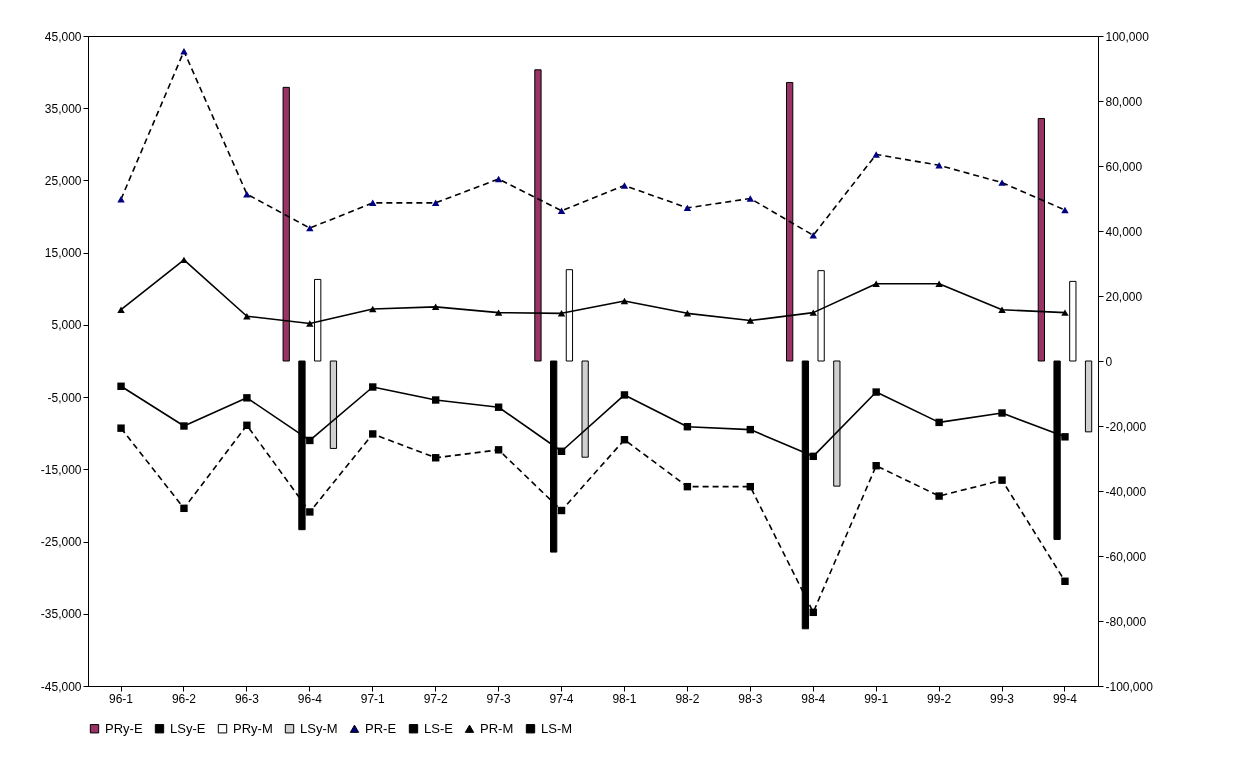 This screenshot has width=1242, height=776. I want to click on x-tick-label: 99-1, so click(876, 698).